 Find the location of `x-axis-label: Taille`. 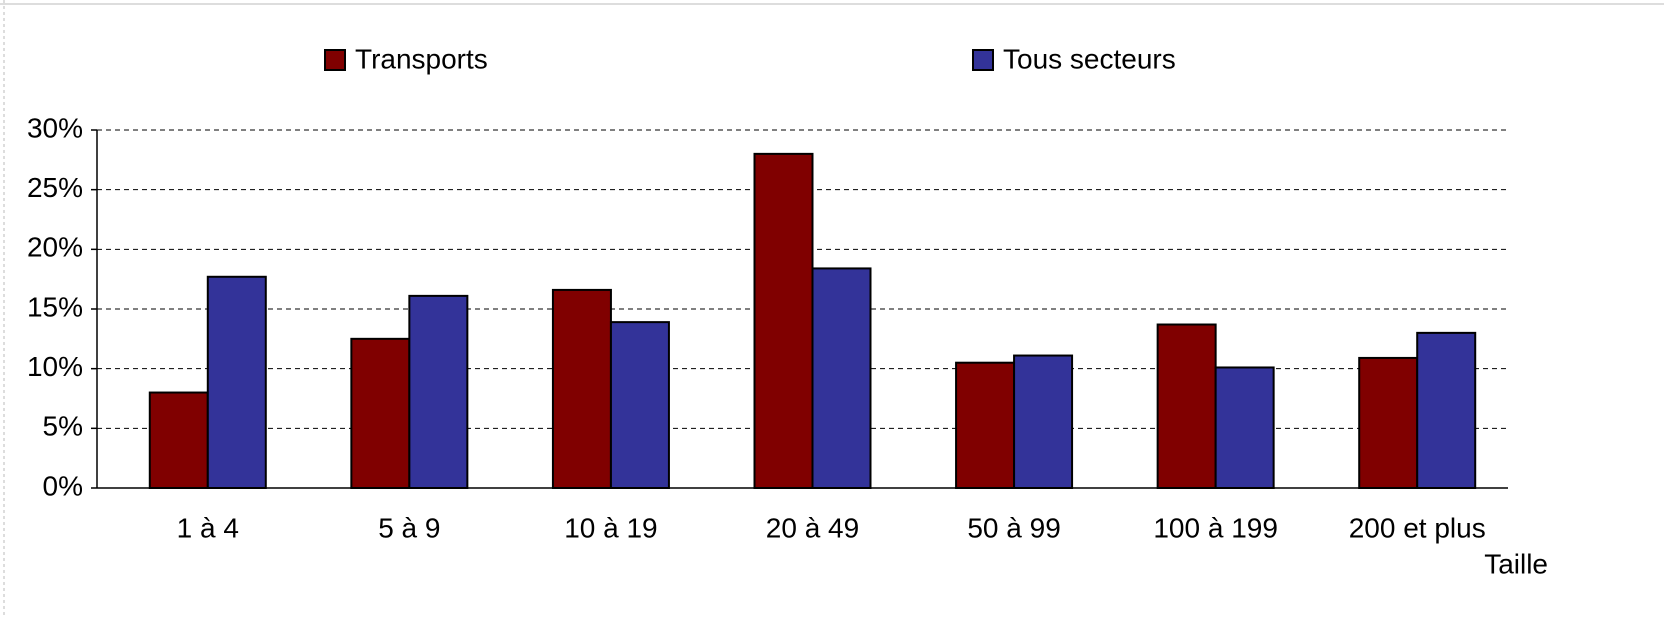

x-axis-label: Taille is located at coordinates (1516, 563).